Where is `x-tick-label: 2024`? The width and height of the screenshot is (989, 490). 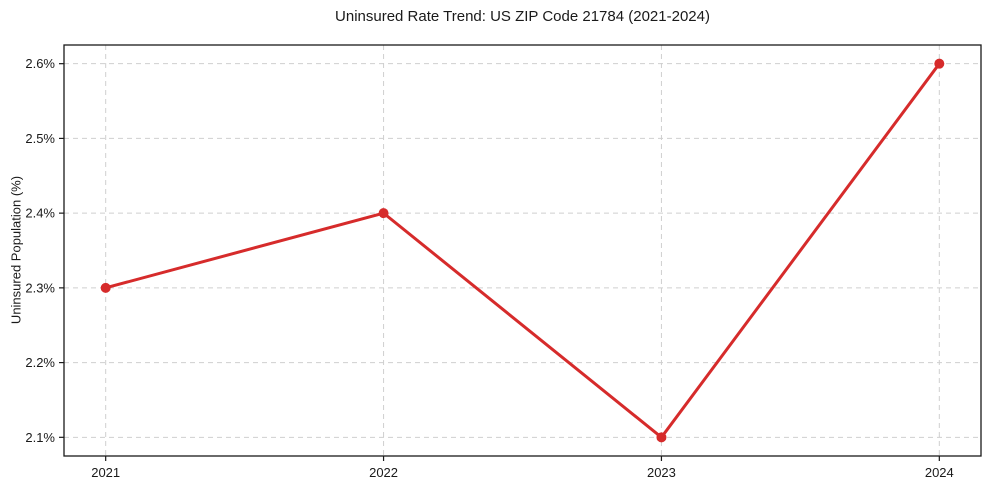 x-tick-label: 2024 is located at coordinates (939, 472).